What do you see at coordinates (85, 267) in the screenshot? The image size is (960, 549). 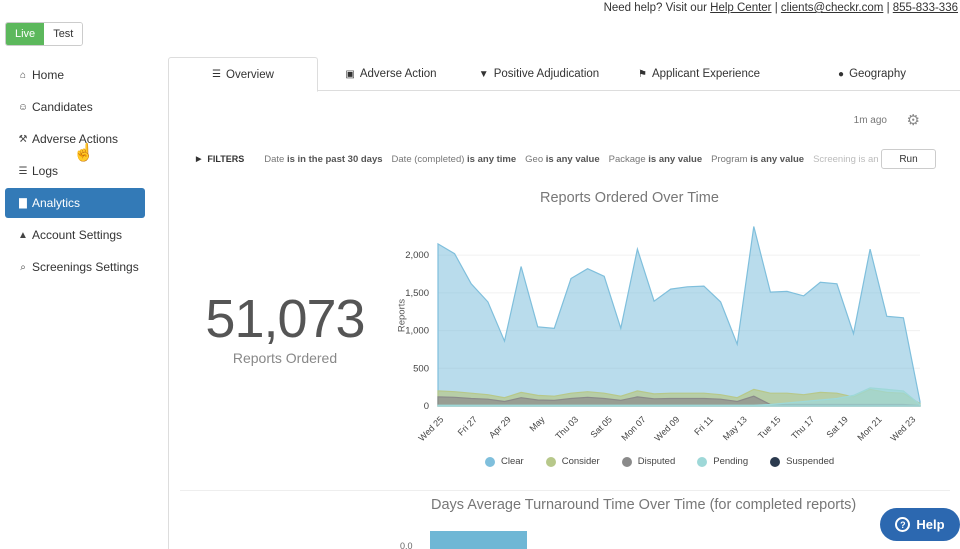 I see `sidebar-item-label: Screenings Settings` at bounding box center [85, 267].